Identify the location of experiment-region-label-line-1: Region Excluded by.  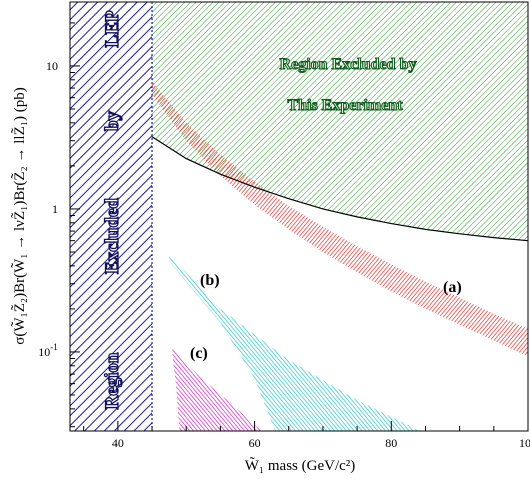
(348, 64).